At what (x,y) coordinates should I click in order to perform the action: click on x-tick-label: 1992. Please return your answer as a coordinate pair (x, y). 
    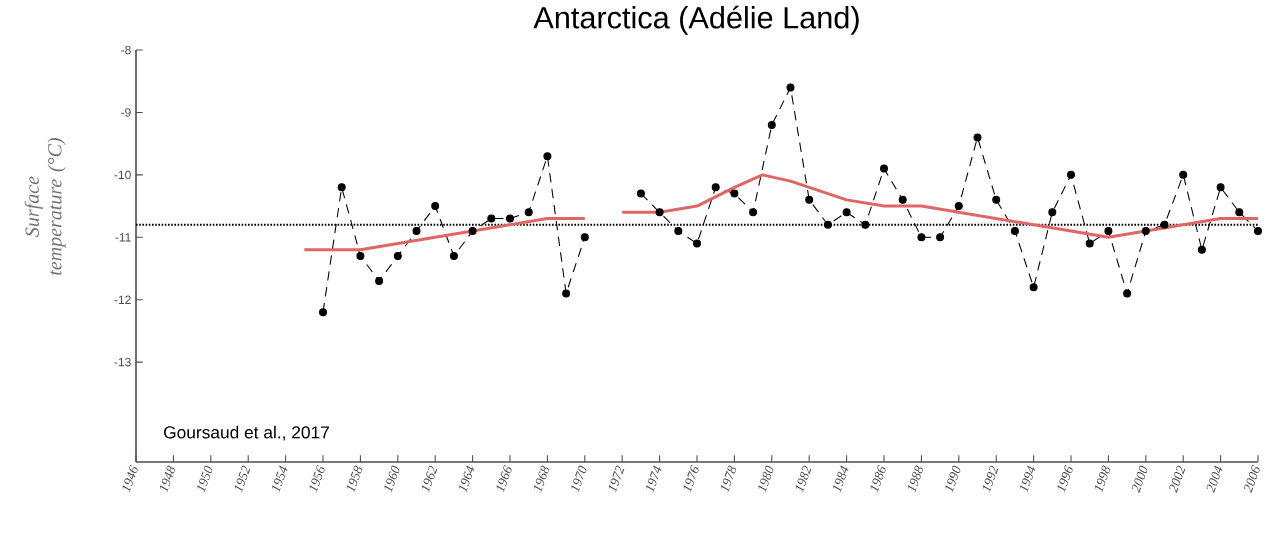
    Looking at the image, I should click on (990, 479).